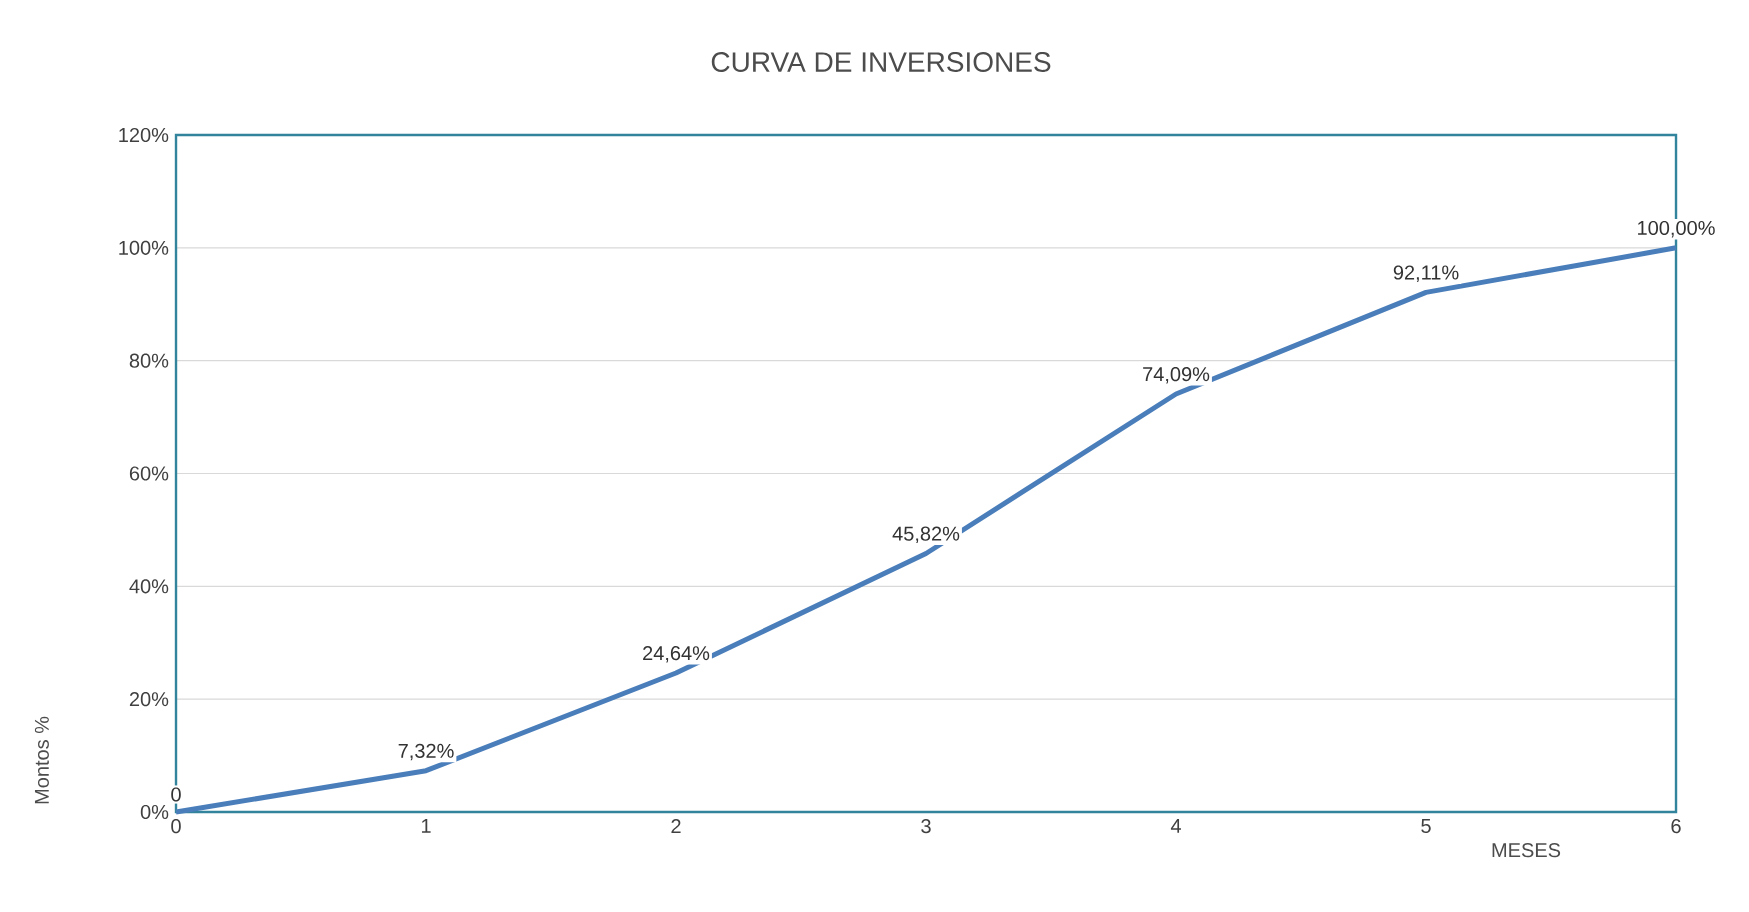 This screenshot has width=1749, height=912. I want to click on x-tick-label: 2, so click(676, 826).